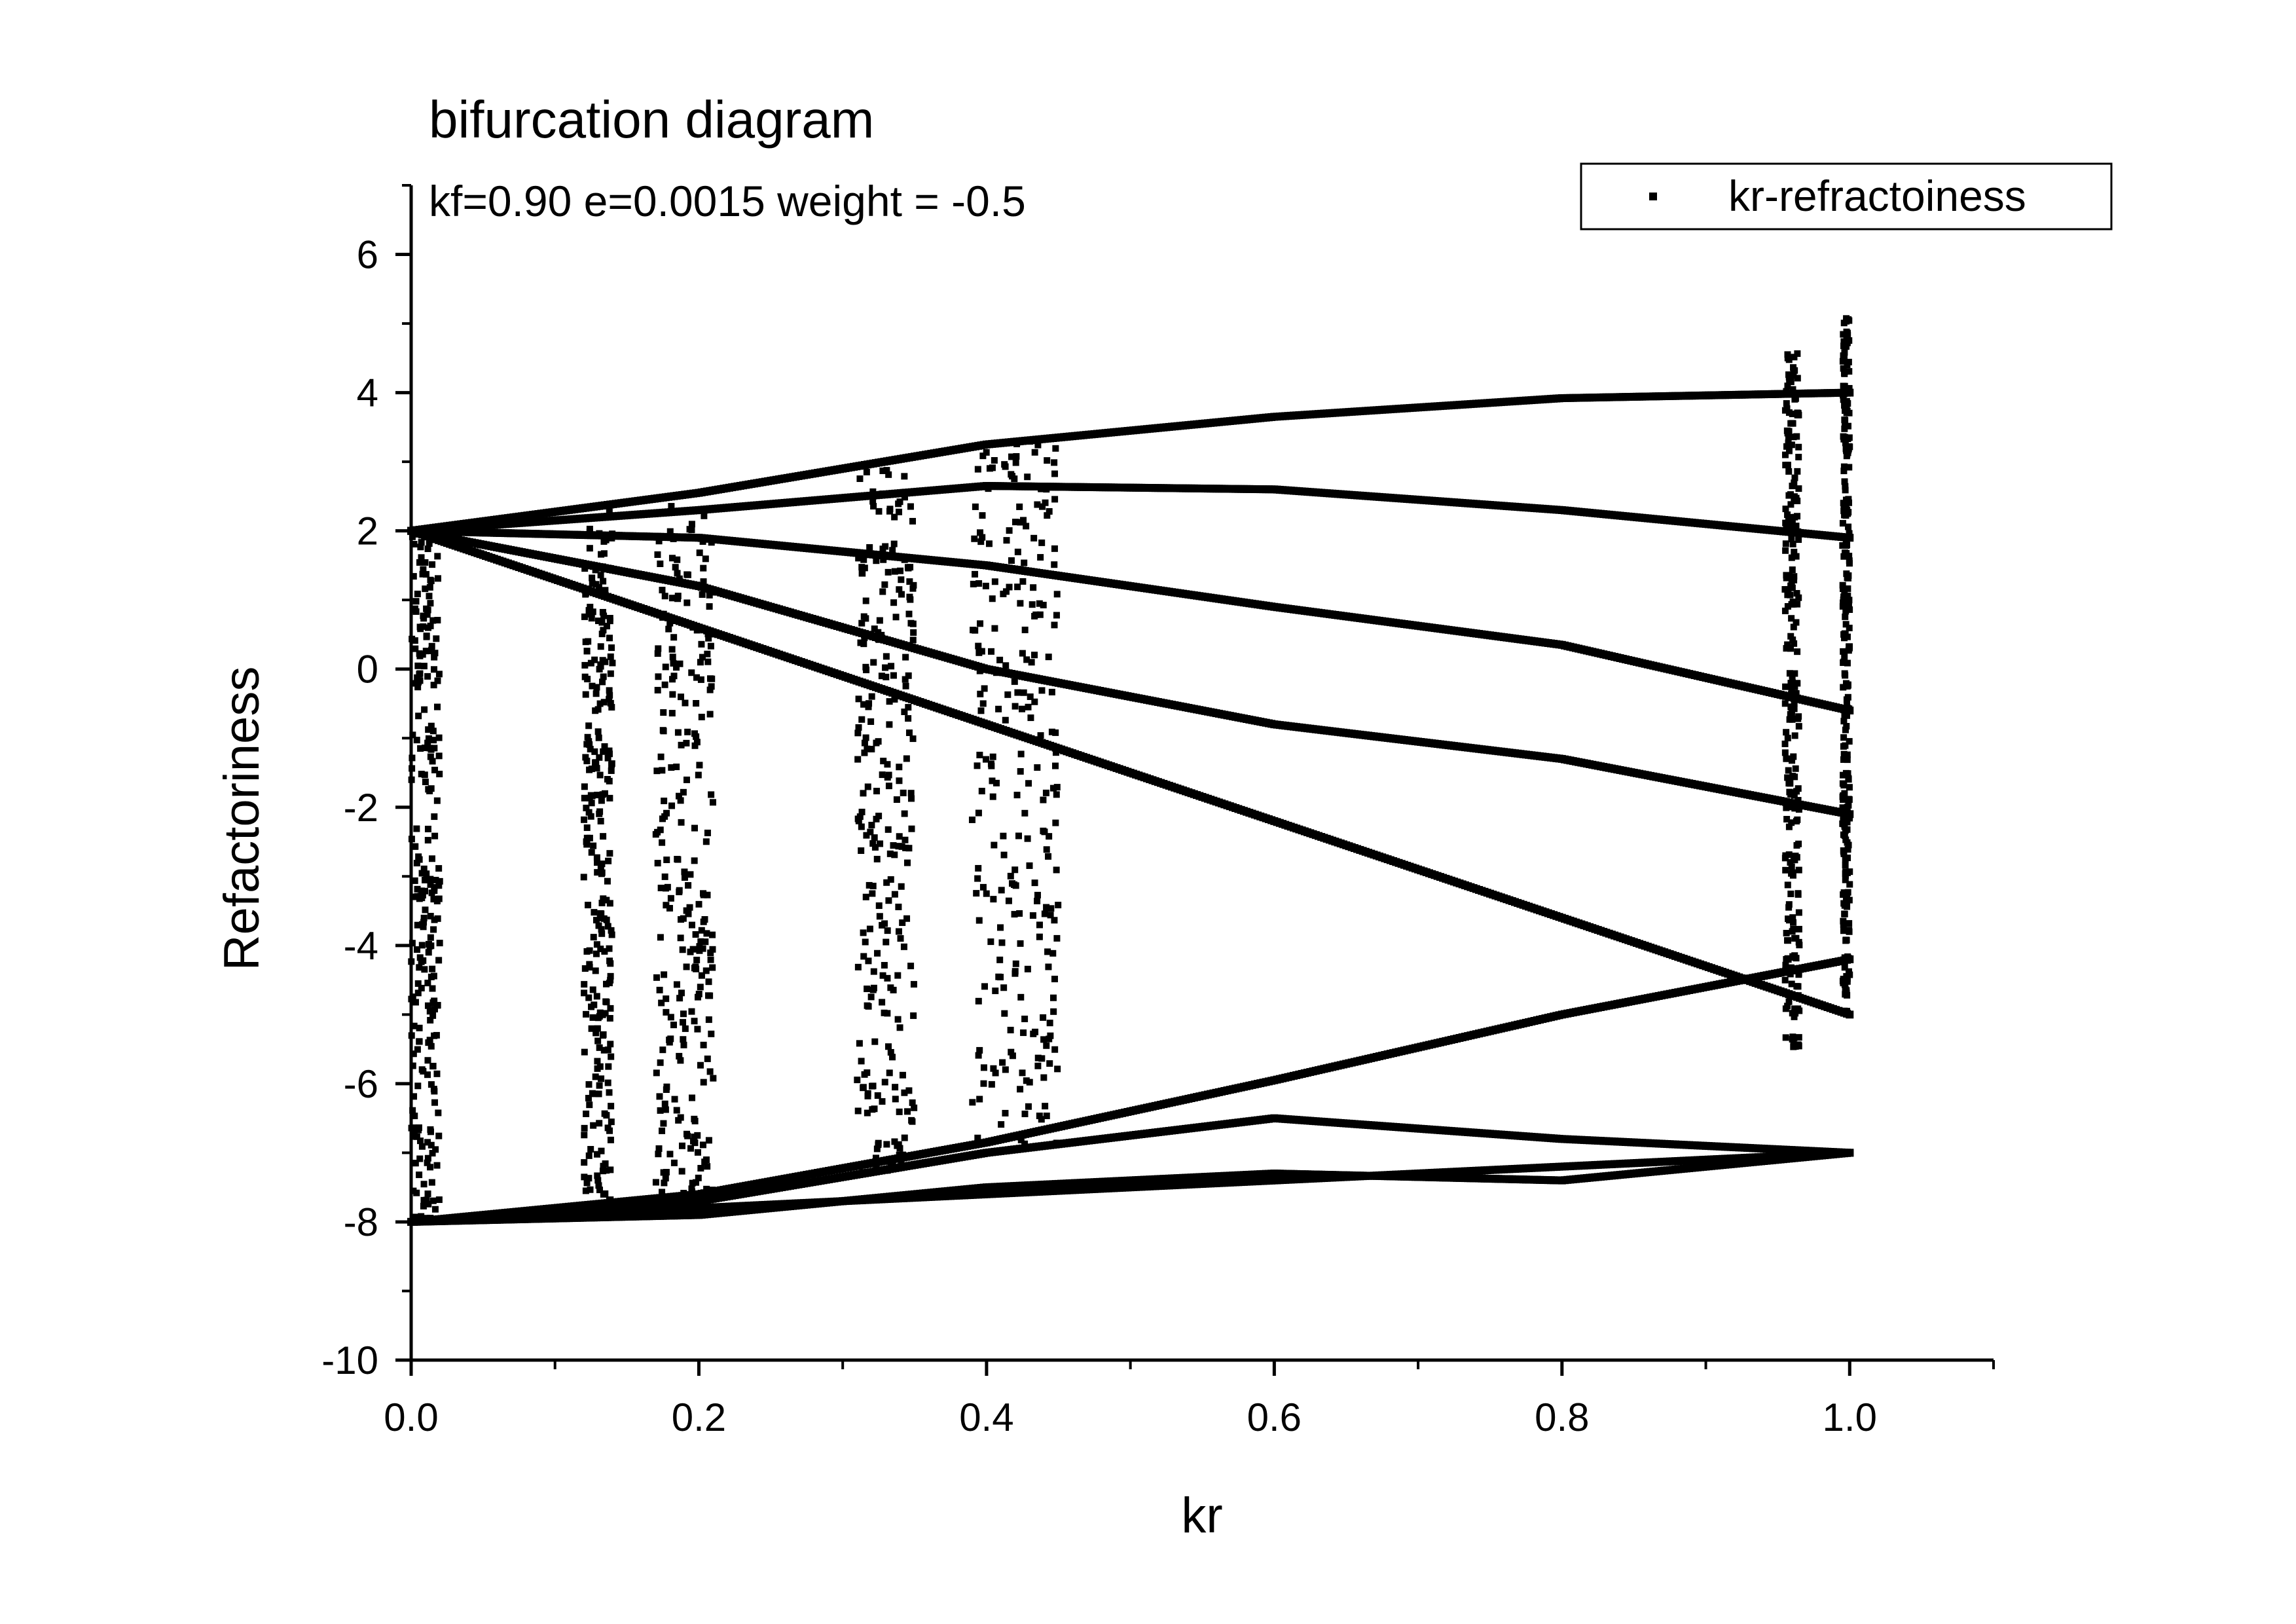  I want to click on chart-title: bifurcation diagram, so click(651, 119).